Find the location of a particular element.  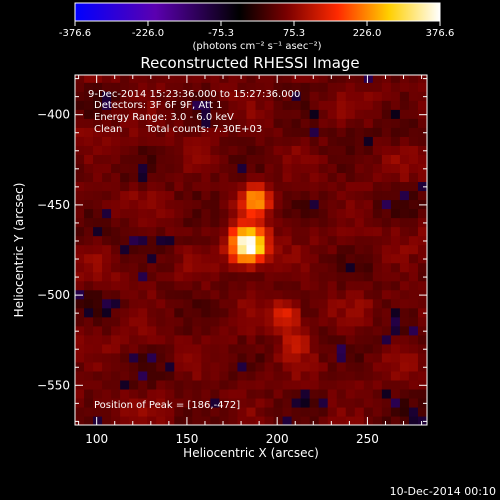

annotation-time-range: 9-Dec-2014 15:23:36.000 to 15:27:36.000 is located at coordinates (194, 94).